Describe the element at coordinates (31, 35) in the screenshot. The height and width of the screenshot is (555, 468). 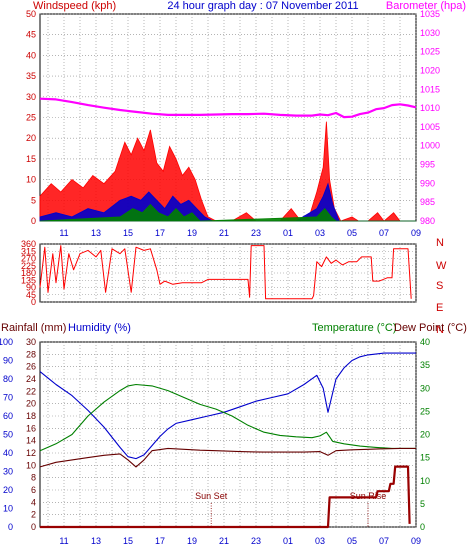
I see `windspeed-tick-label: 45` at that location.